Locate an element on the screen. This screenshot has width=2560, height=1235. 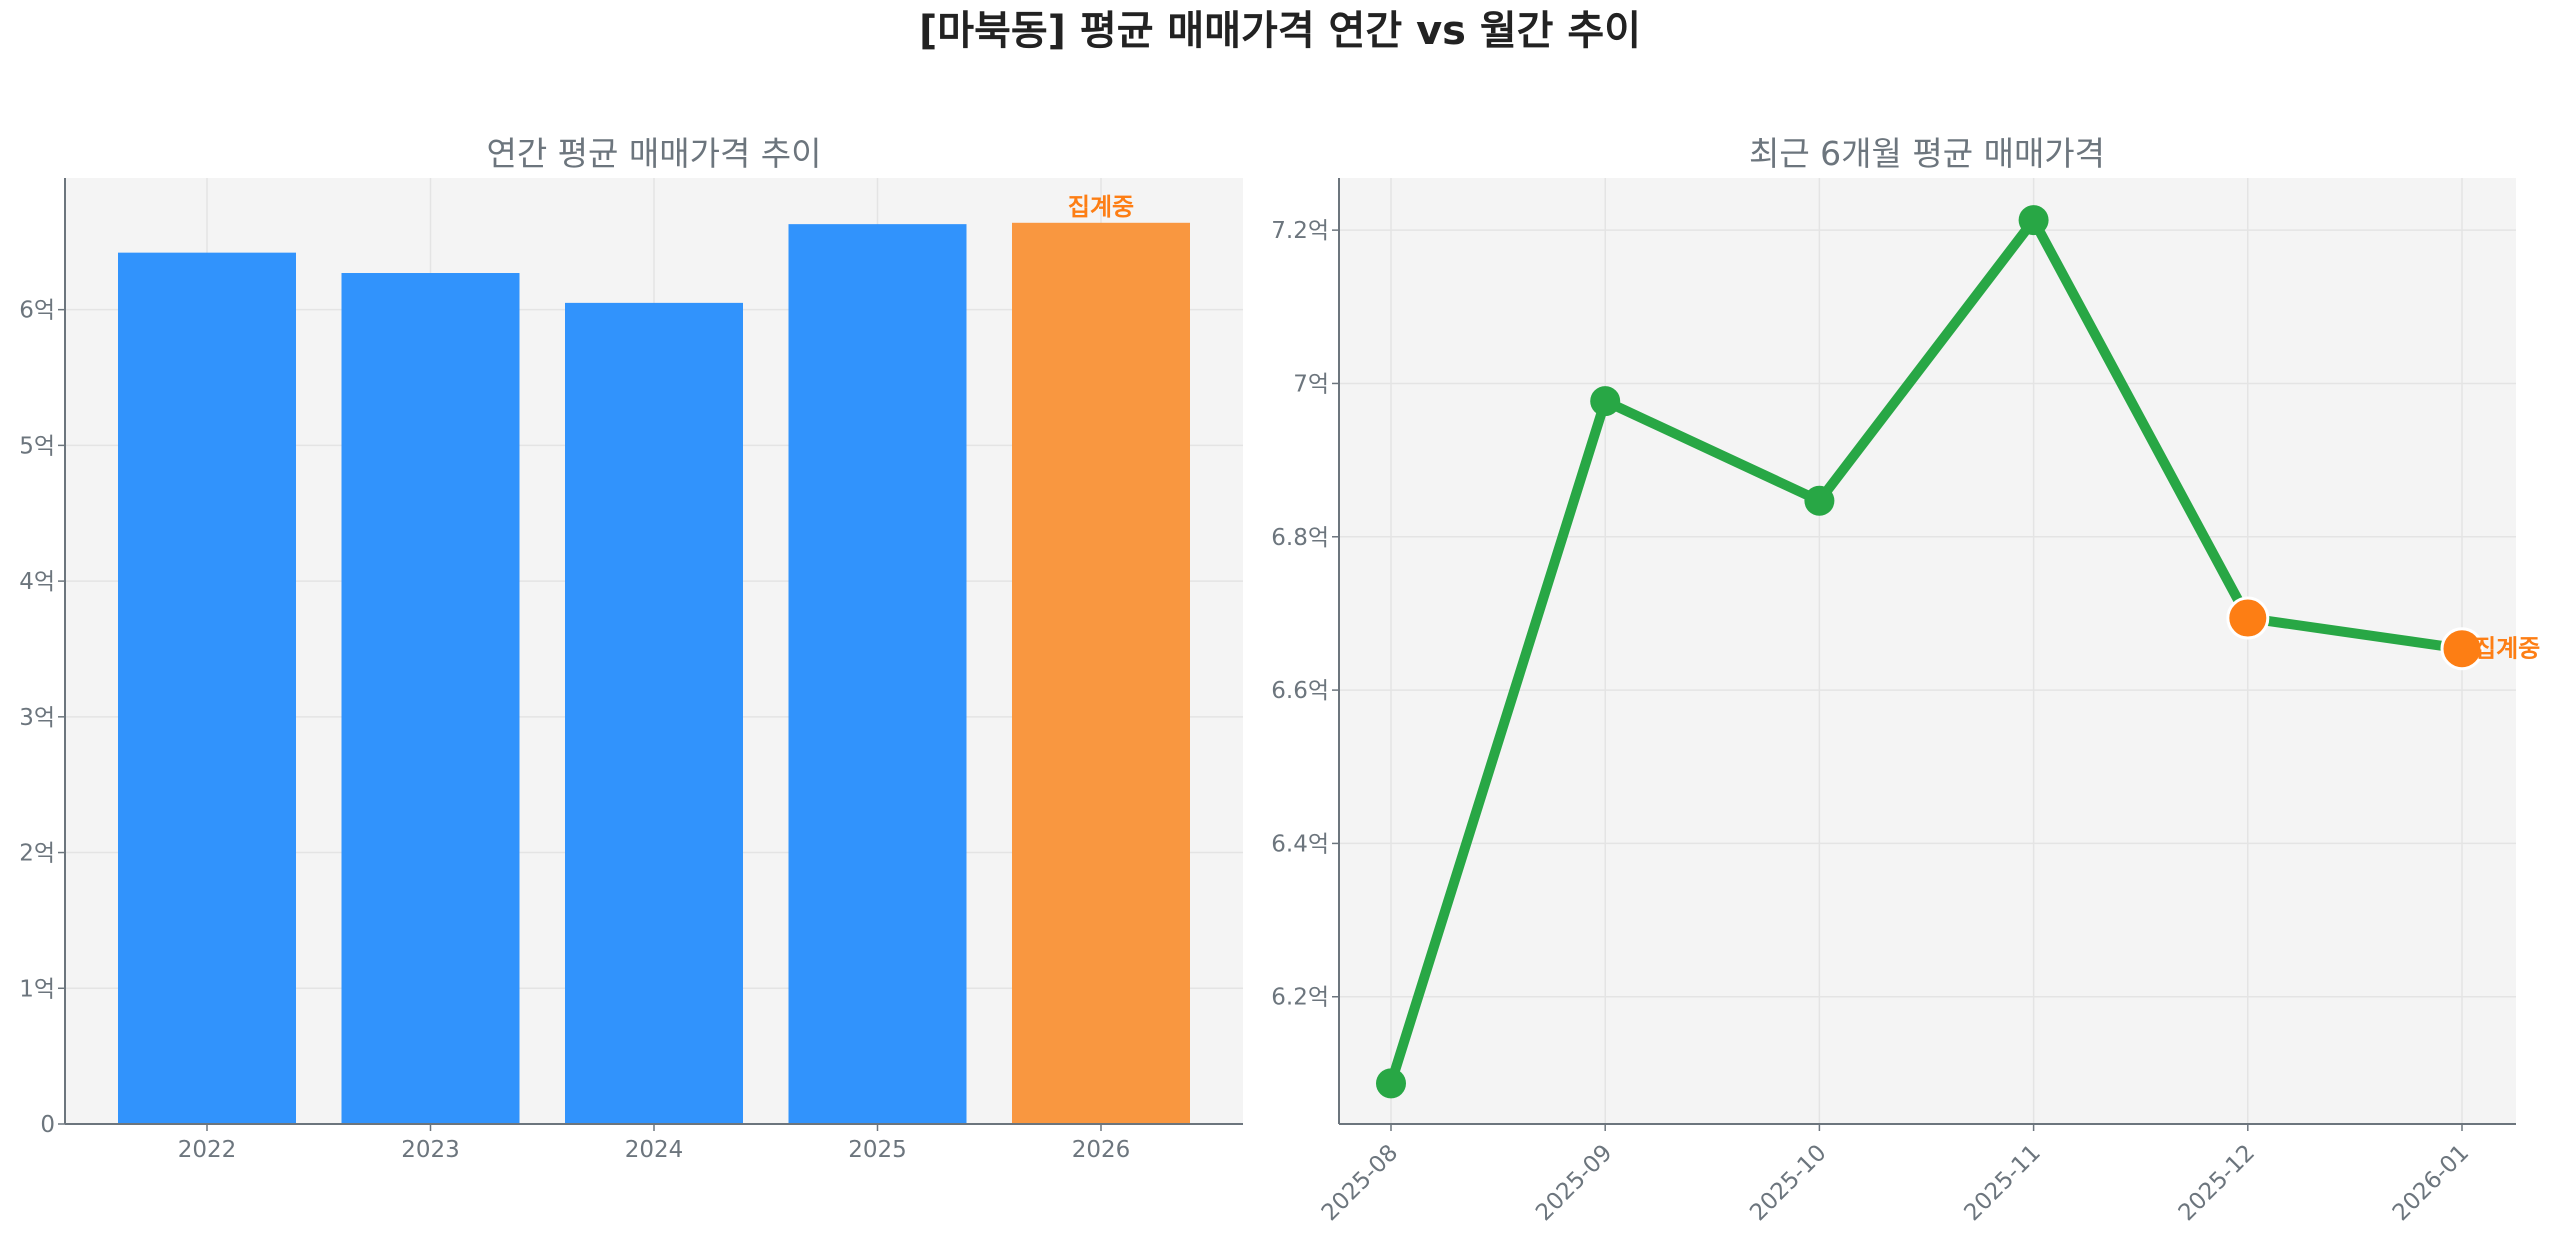
y-tick-label: 6.6억 is located at coordinates (1300, 691).